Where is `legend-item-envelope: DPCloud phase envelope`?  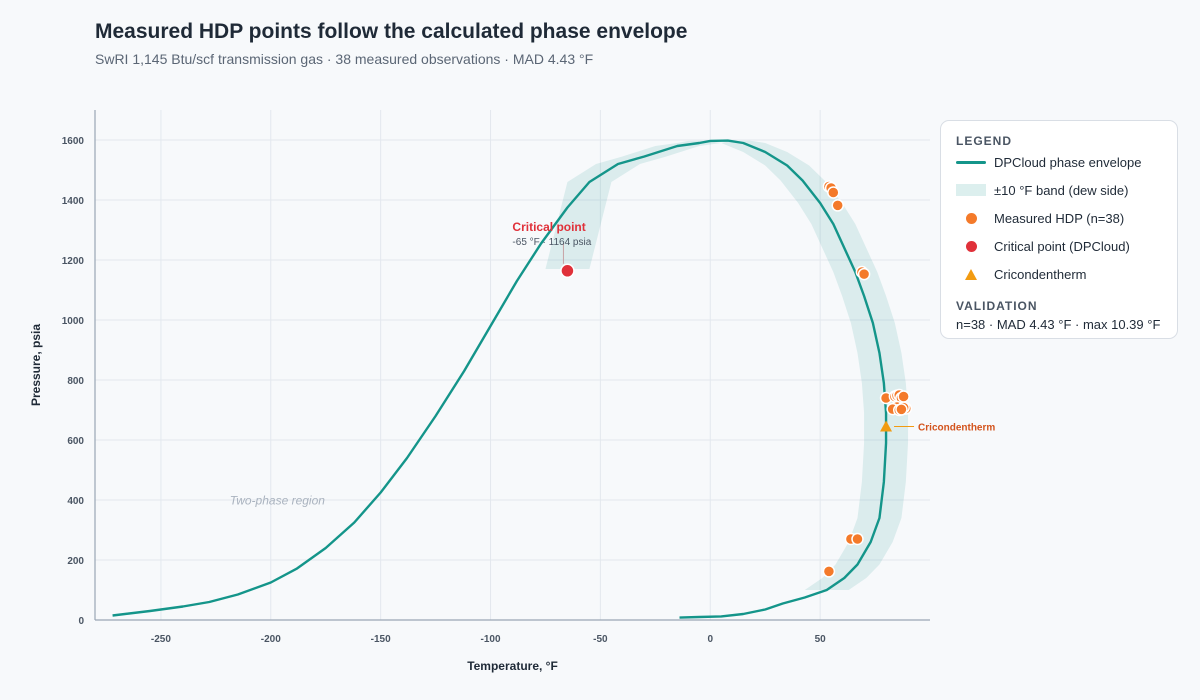
legend-item-envelope: DPCloud phase envelope is located at coordinates (1059, 162).